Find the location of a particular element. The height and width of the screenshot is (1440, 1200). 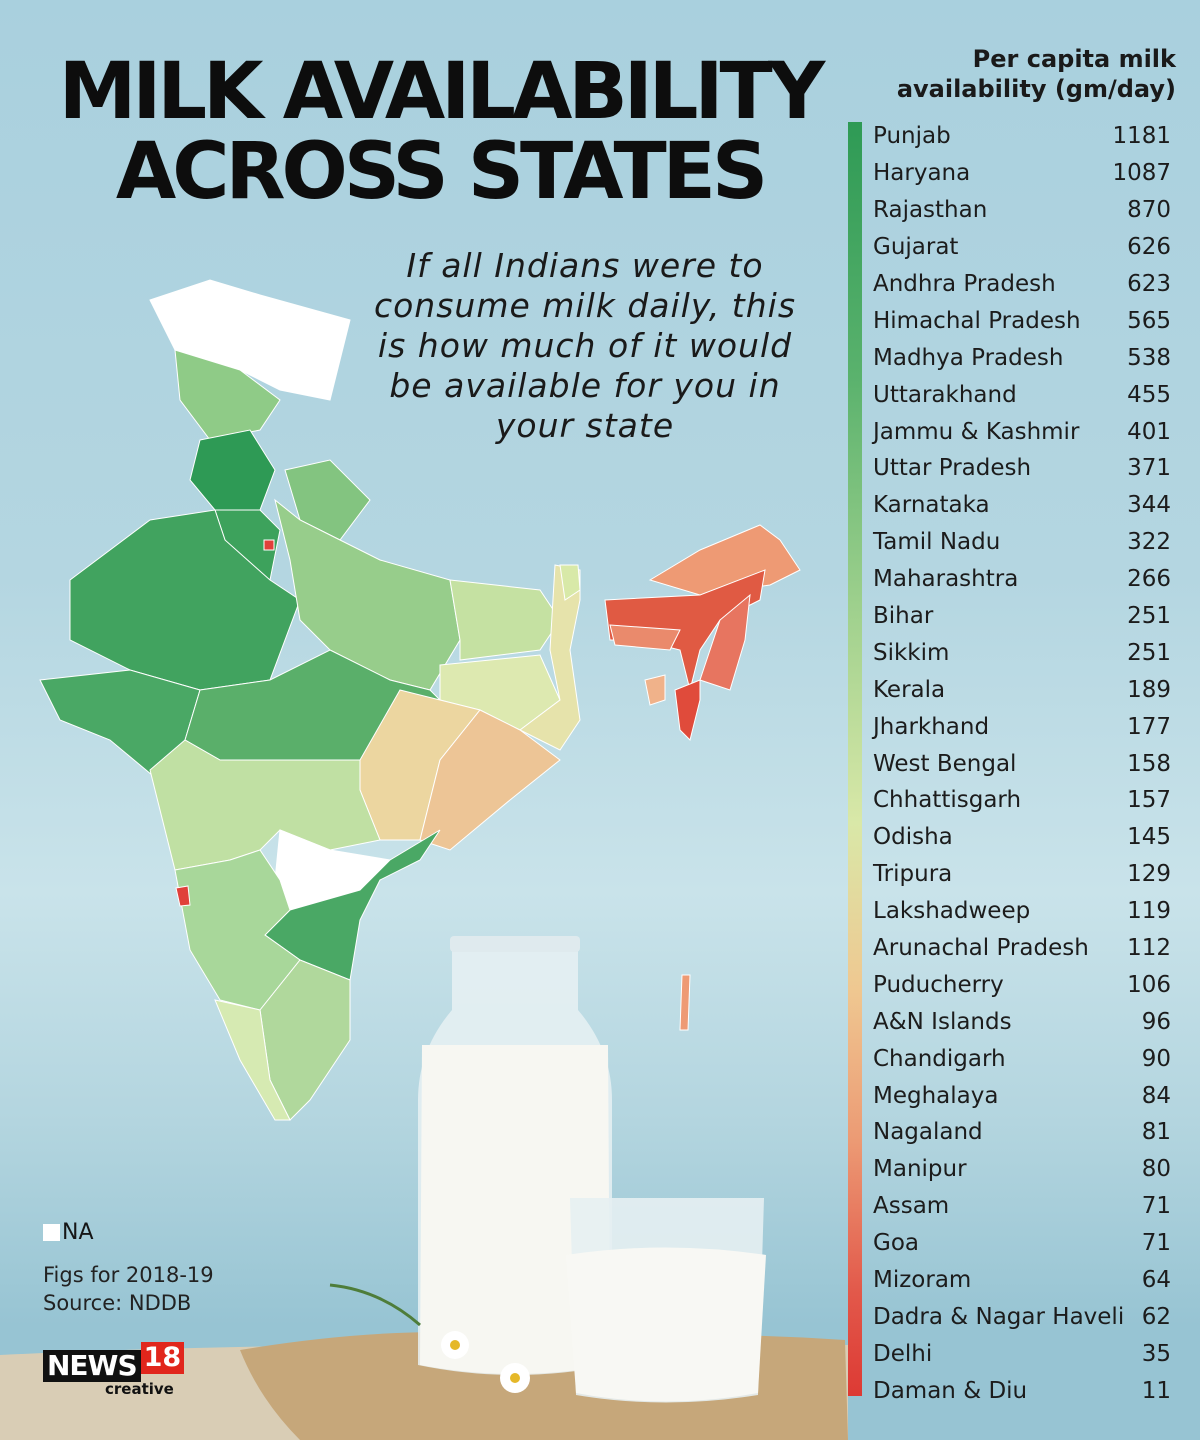

map-region-kerala is located at coordinates (252, 1060).